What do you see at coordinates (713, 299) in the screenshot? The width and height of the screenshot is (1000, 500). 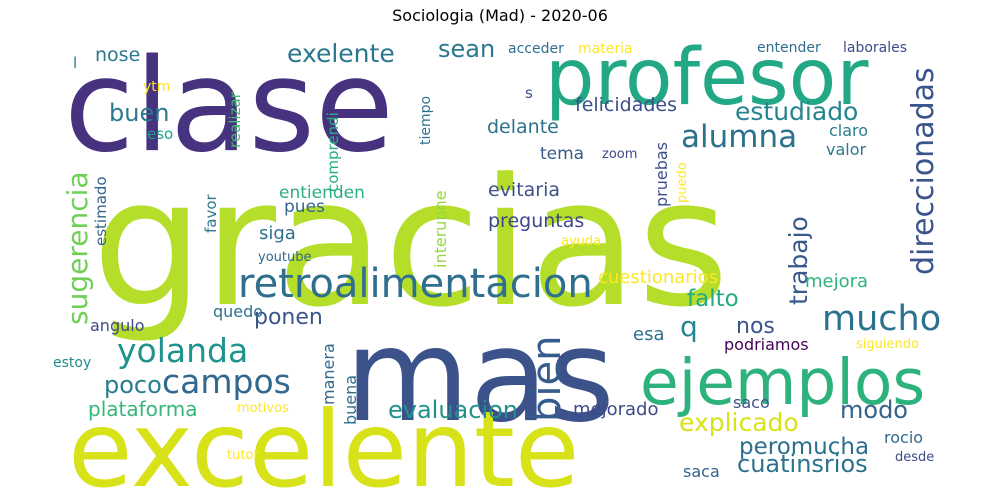 I see `word-falto: falto` at bounding box center [713, 299].